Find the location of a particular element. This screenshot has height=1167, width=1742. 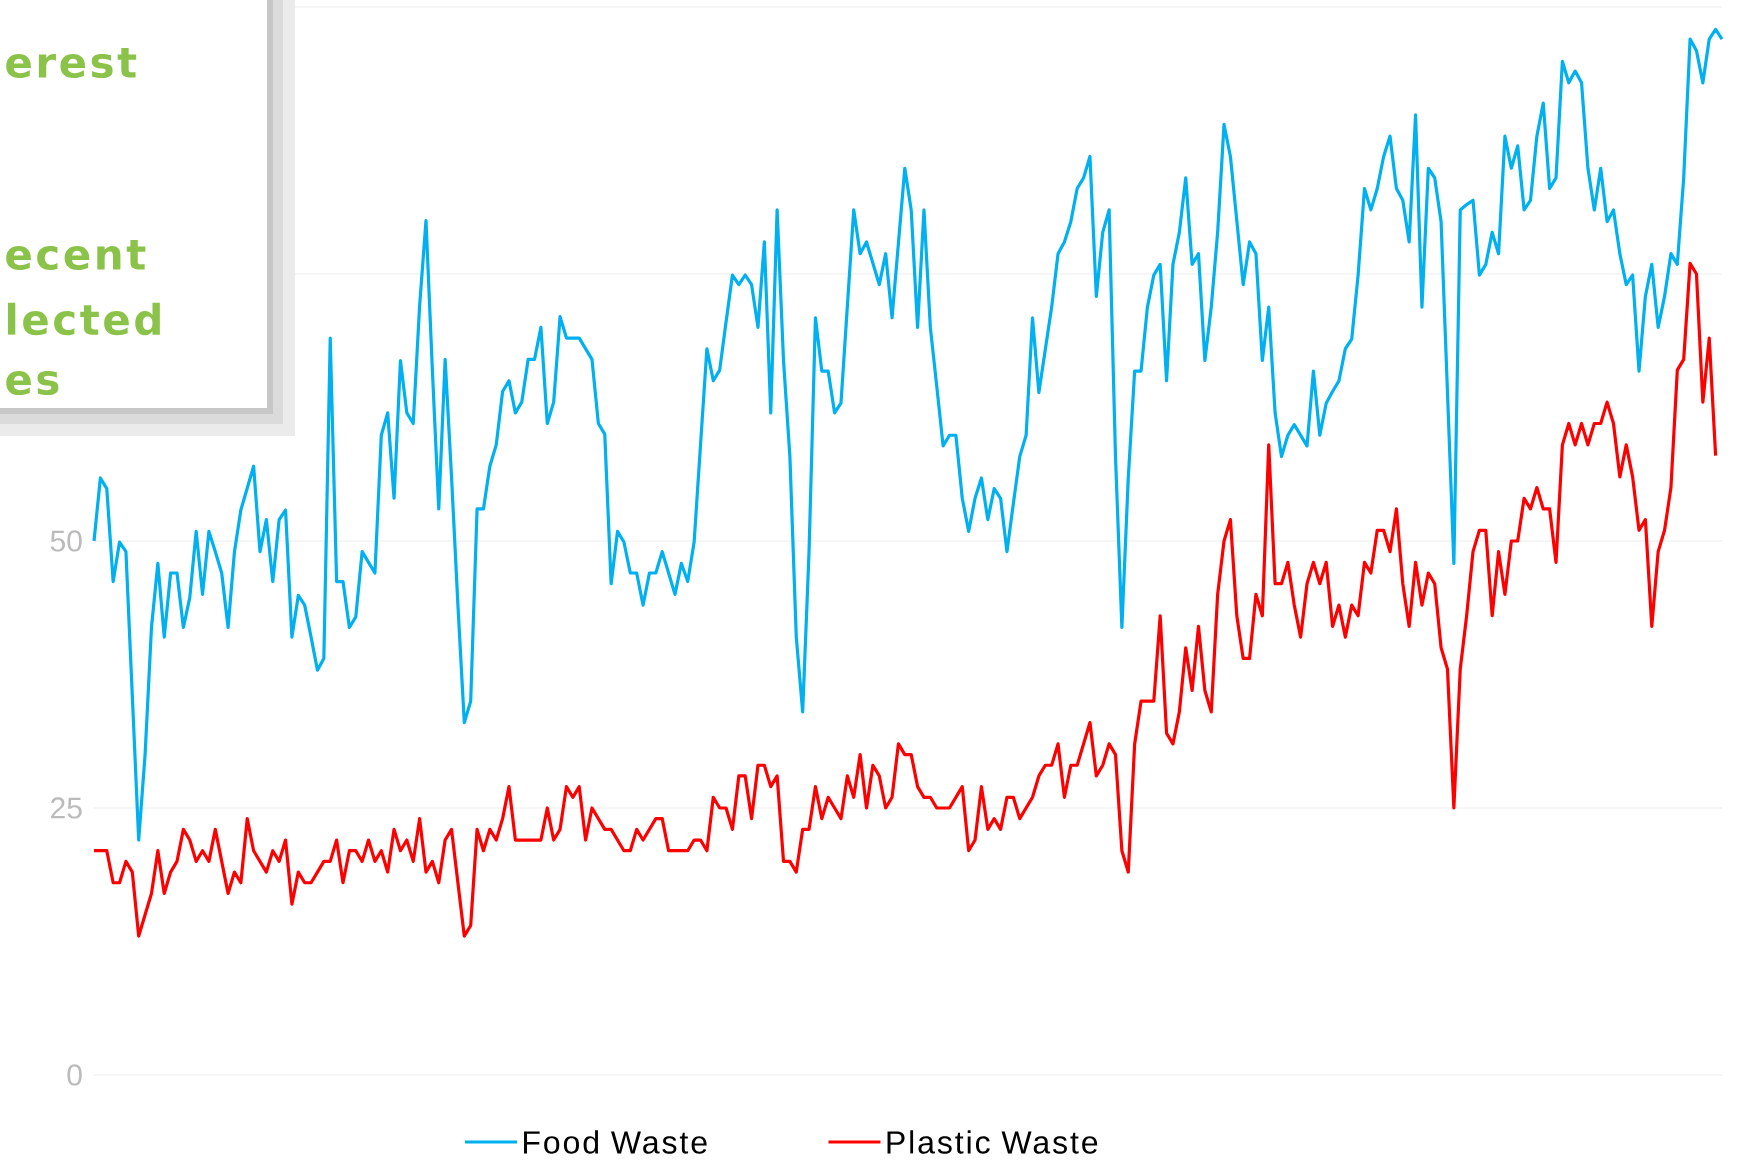

y-tick-label: 0 is located at coordinates (74, 1075).